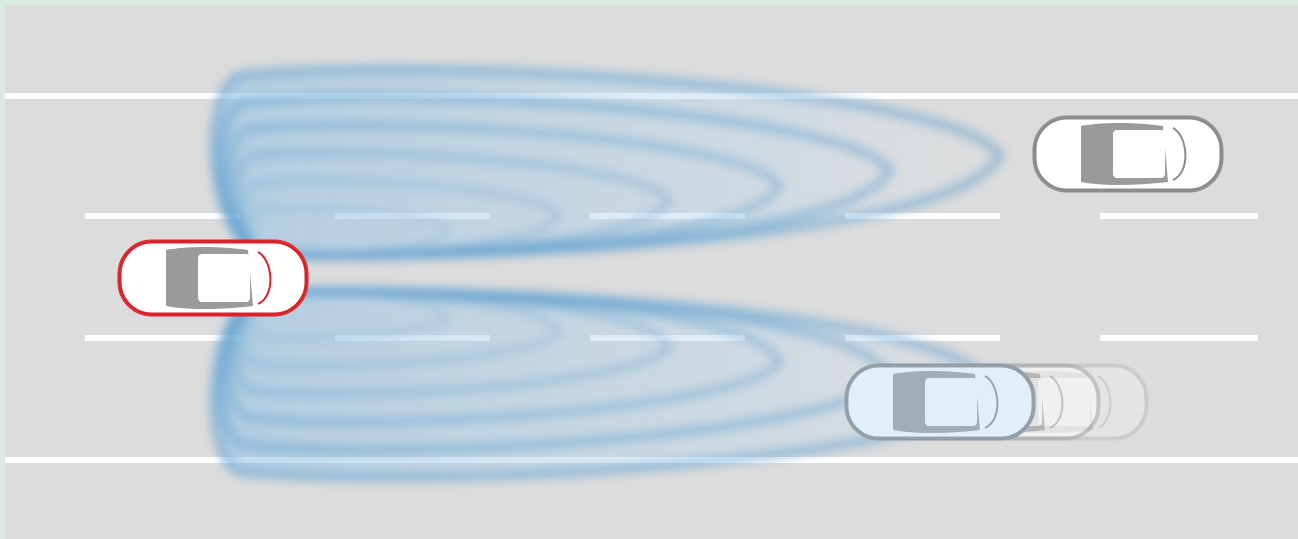 The width and height of the screenshot is (1298, 539). I want to click on own-car, so click(213, 278).